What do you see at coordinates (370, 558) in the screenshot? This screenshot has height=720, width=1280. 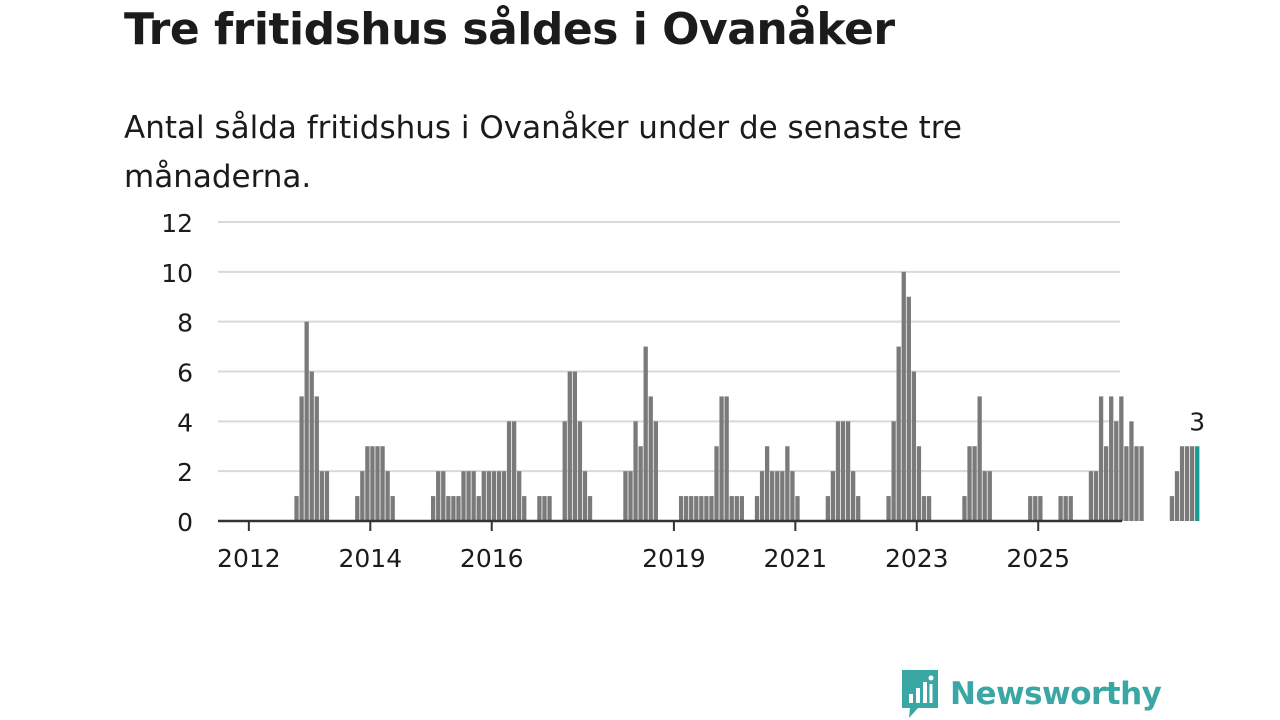 I see `x-tick-label: 2014` at bounding box center [370, 558].